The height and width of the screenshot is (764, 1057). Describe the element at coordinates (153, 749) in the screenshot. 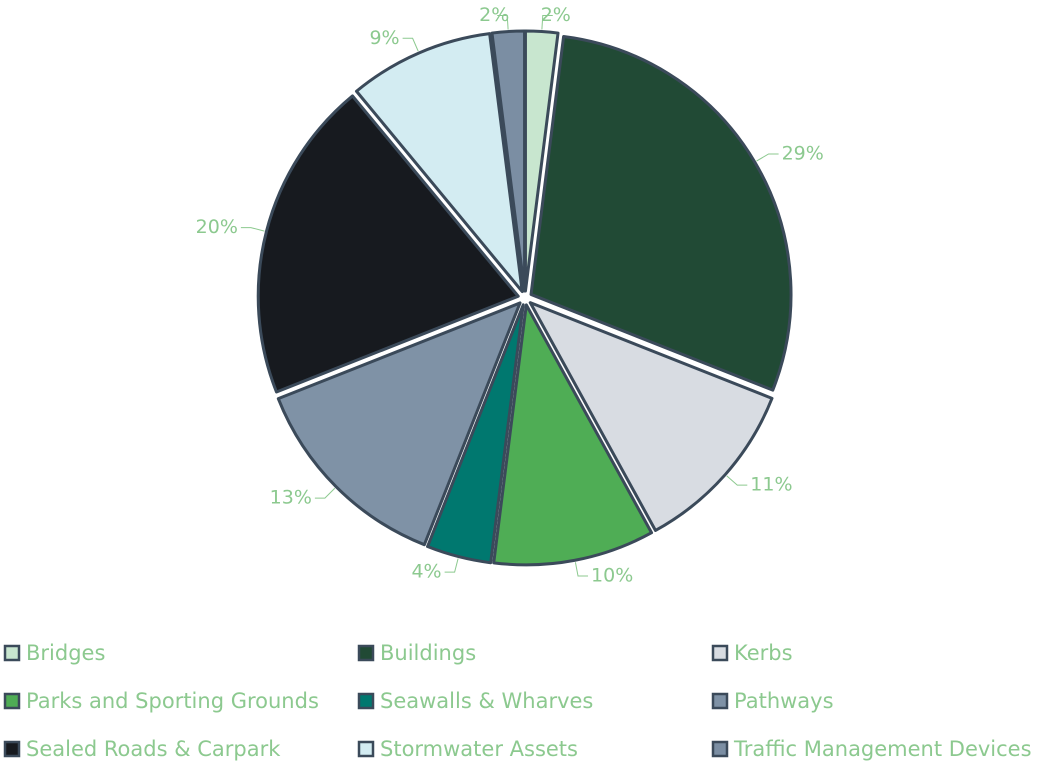

I see `legend-label: Sealed Roads & Carpark` at that location.